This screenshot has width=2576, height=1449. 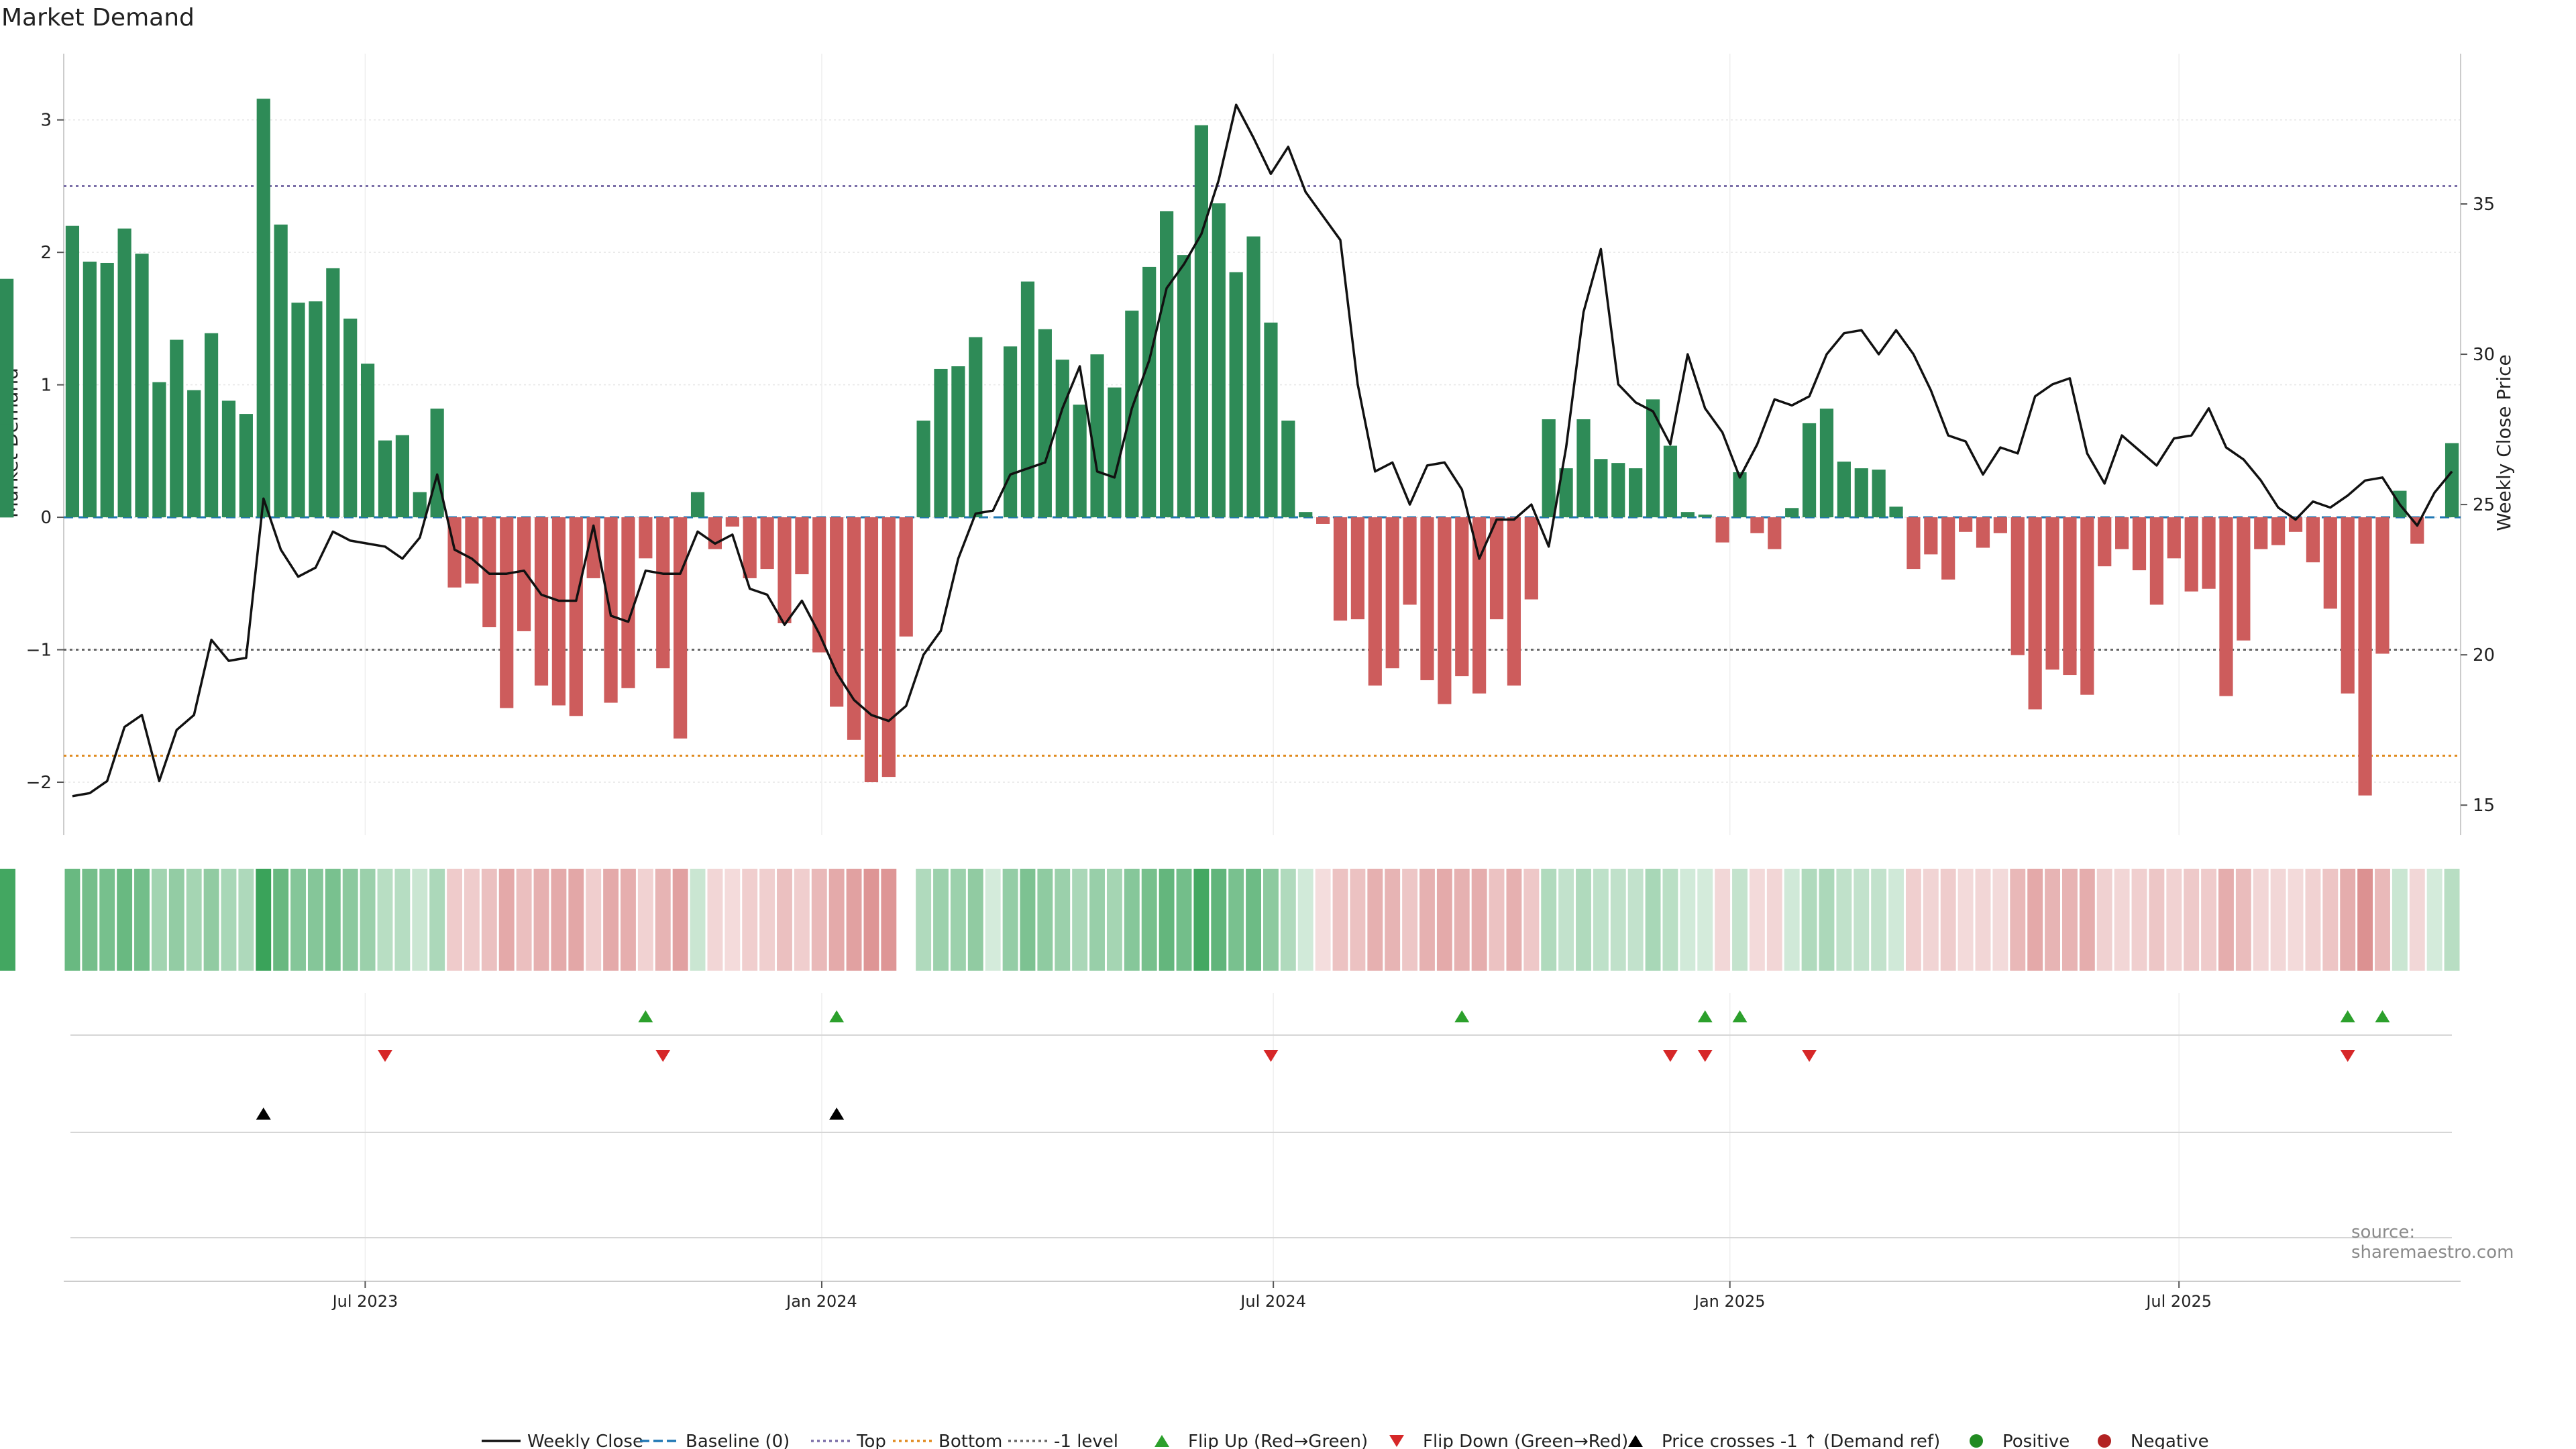 What do you see at coordinates (1525, 1440) in the screenshot?
I see `legend-label: Flip Down (Green→Red)` at bounding box center [1525, 1440].